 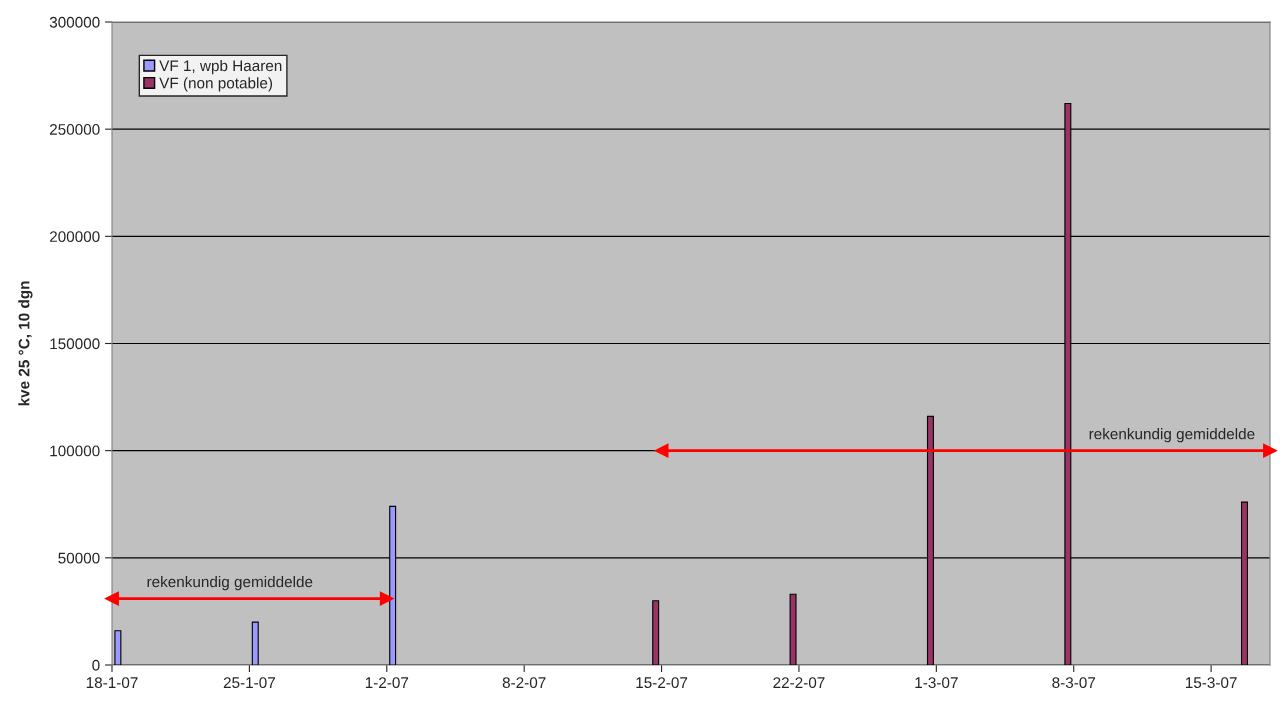 What do you see at coordinates (96, 665) in the screenshot?
I see `y-tick-label: 0` at bounding box center [96, 665].